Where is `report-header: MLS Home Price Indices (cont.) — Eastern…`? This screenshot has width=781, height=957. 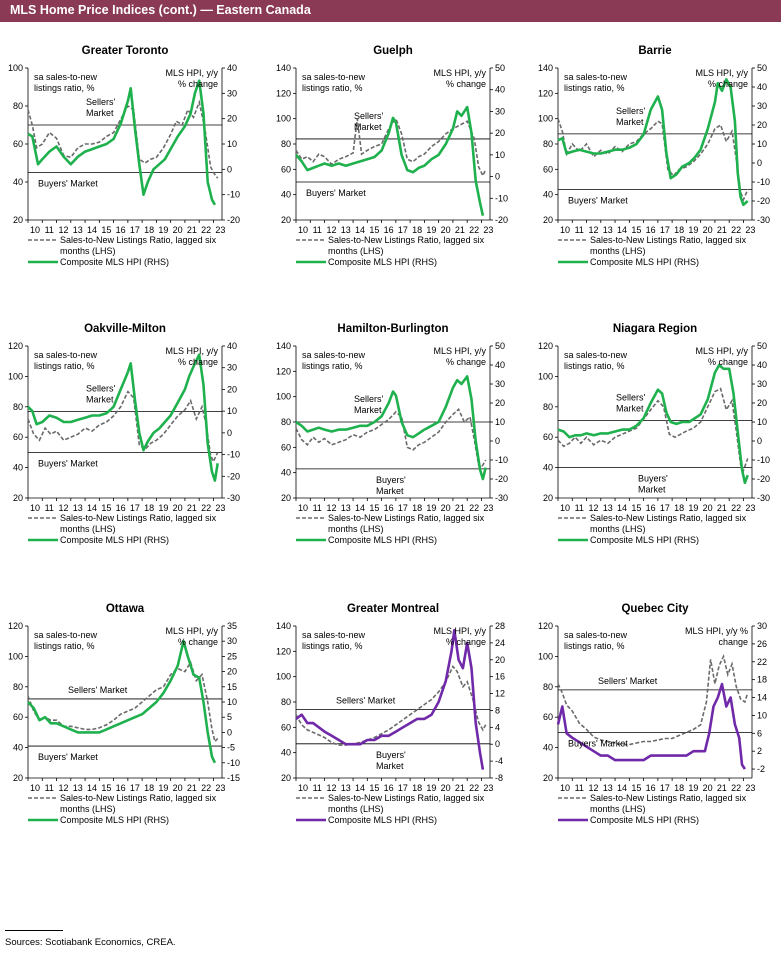
report-header: MLS Home Price Indices (cont.) — Eastern… is located at coordinates (390, 11).